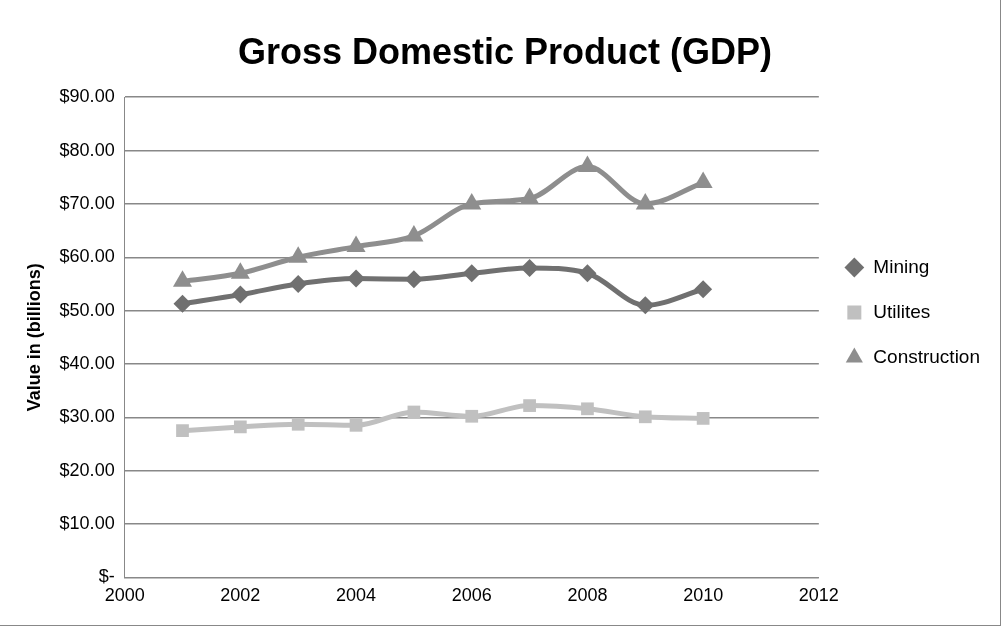 Image resolution: width=1002 pixels, height=627 pixels. I want to click on y-axis-title: Value in (billions), so click(33, 337).